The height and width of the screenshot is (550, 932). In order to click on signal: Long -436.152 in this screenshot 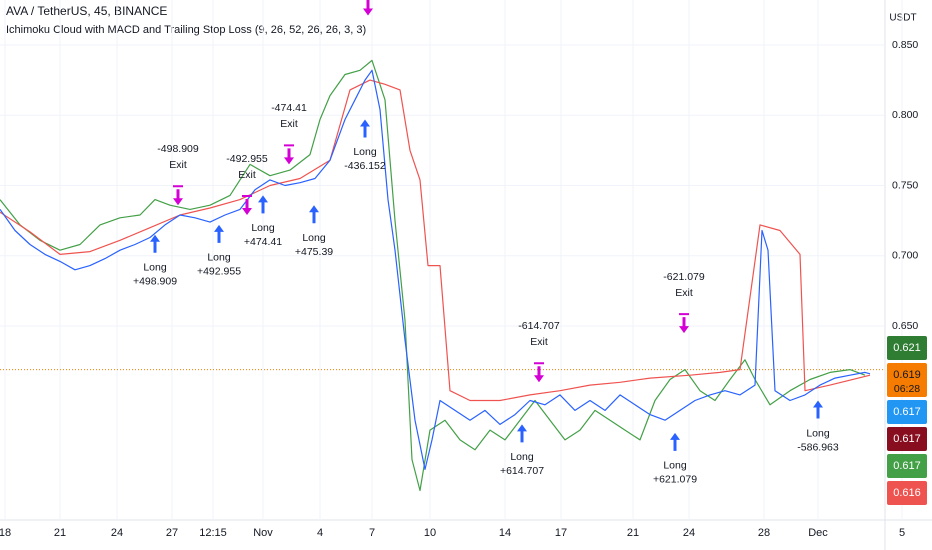, I will do `click(365, 145)`.